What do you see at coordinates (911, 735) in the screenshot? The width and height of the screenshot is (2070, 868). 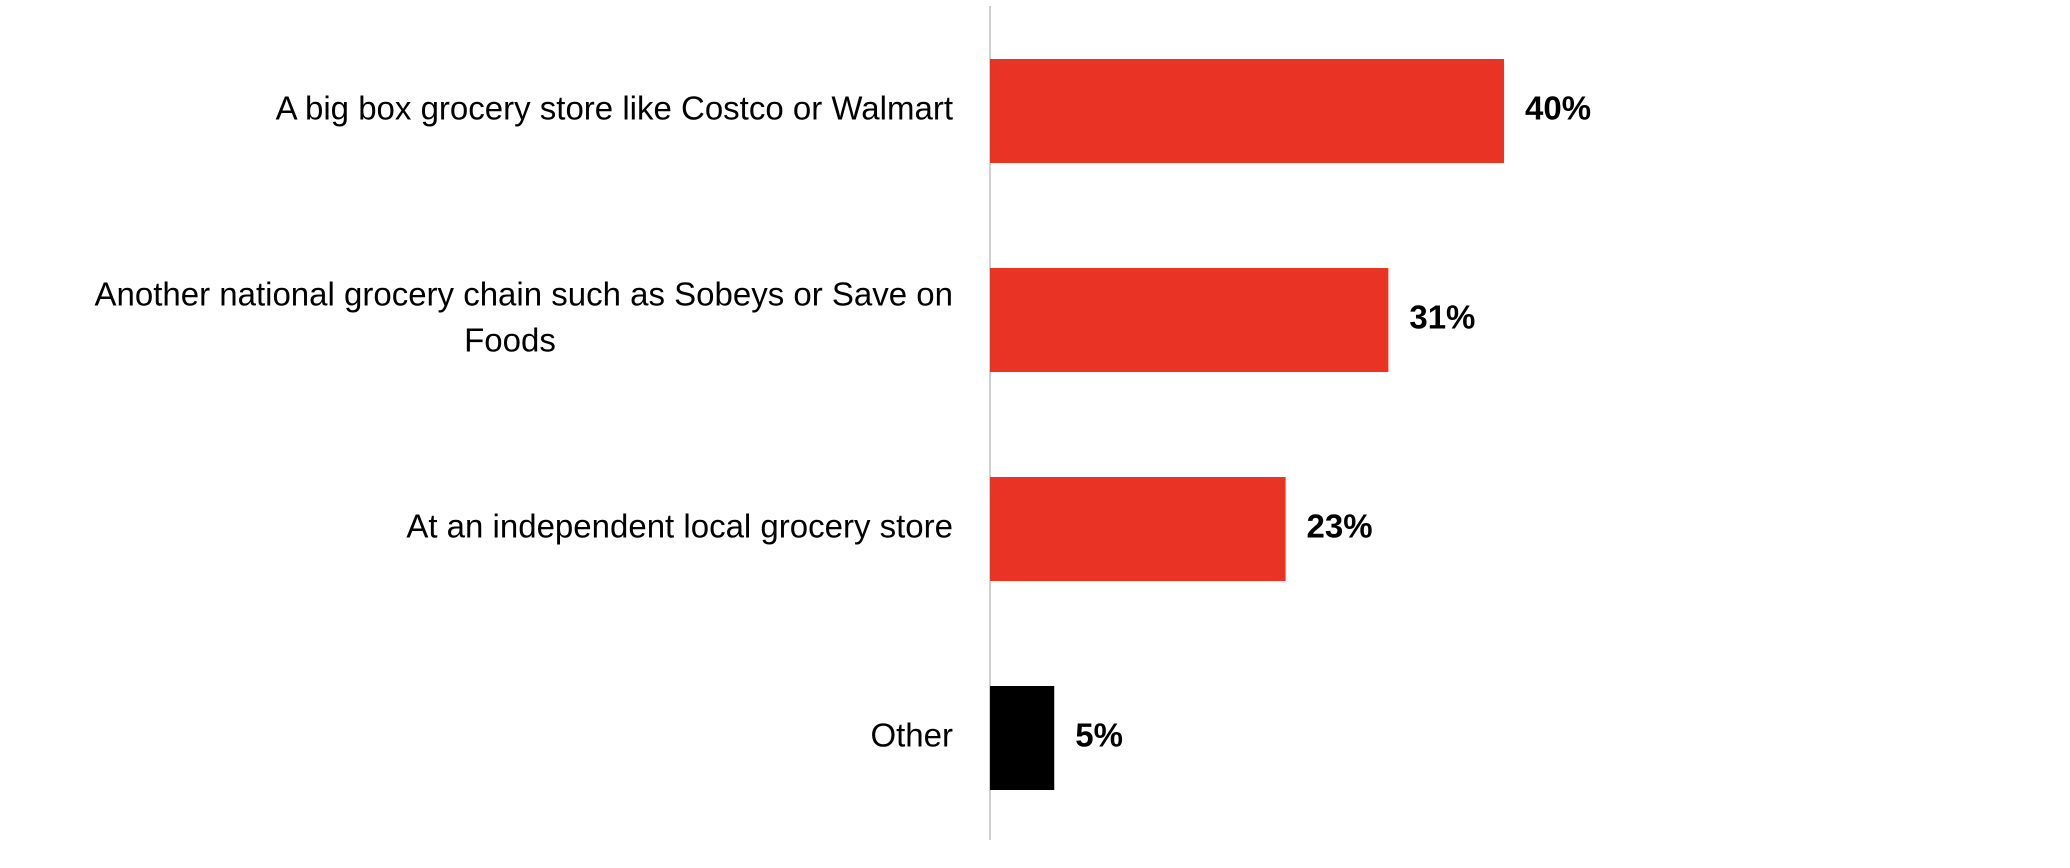 I see `category-label: Other` at bounding box center [911, 735].